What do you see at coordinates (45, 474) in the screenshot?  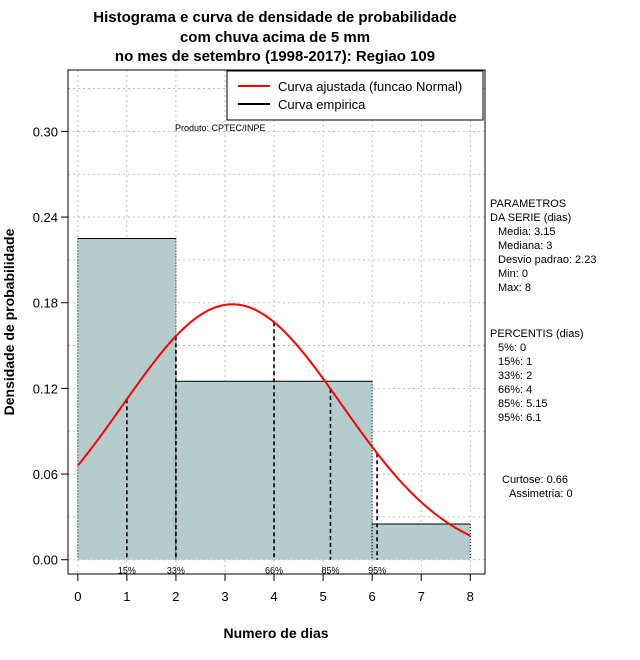 I see `y-tick-label-1: 0.06` at bounding box center [45, 474].